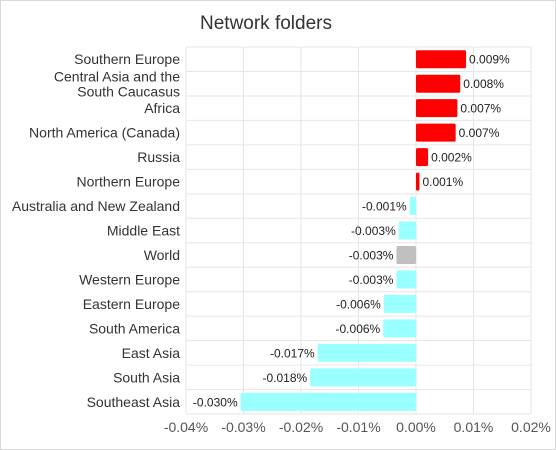 This screenshot has width=556, height=450. I want to click on value-label: -0.017%, so click(292, 353).